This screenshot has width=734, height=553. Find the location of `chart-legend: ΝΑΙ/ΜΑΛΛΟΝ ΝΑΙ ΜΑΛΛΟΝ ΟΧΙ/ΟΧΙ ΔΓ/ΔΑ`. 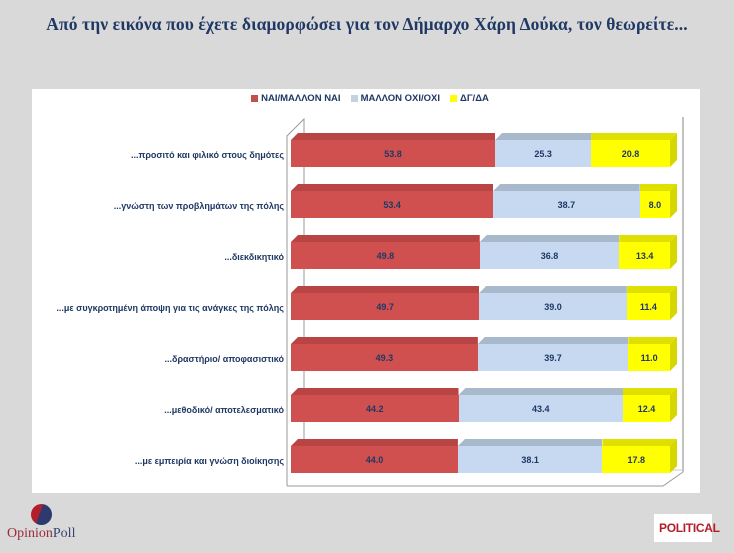

chart-legend: ΝΑΙ/ΜΑΛΛΟΝ ΝΑΙ ΜΑΛΛΟΝ ΟΧΙ/ΟΧΙ ΔΓ/ΔΑ is located at coordinates (367, 98).